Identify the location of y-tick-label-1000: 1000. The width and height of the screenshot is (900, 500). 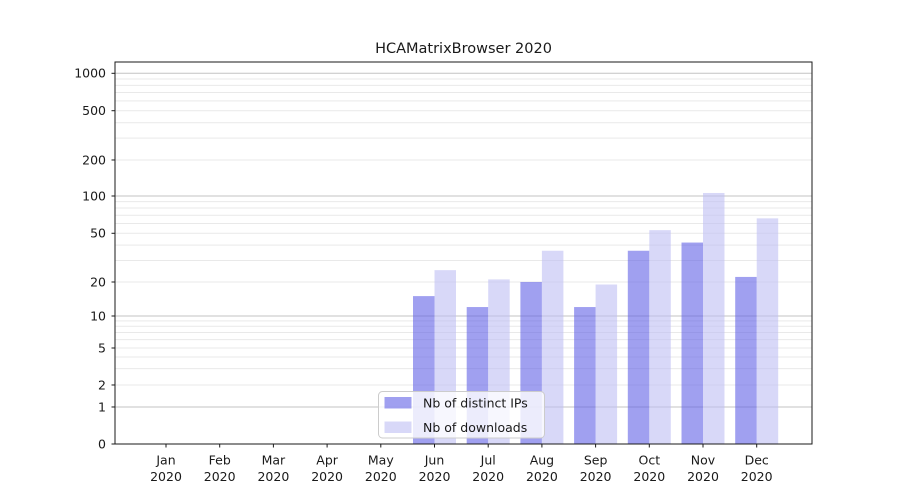
(90, 73).